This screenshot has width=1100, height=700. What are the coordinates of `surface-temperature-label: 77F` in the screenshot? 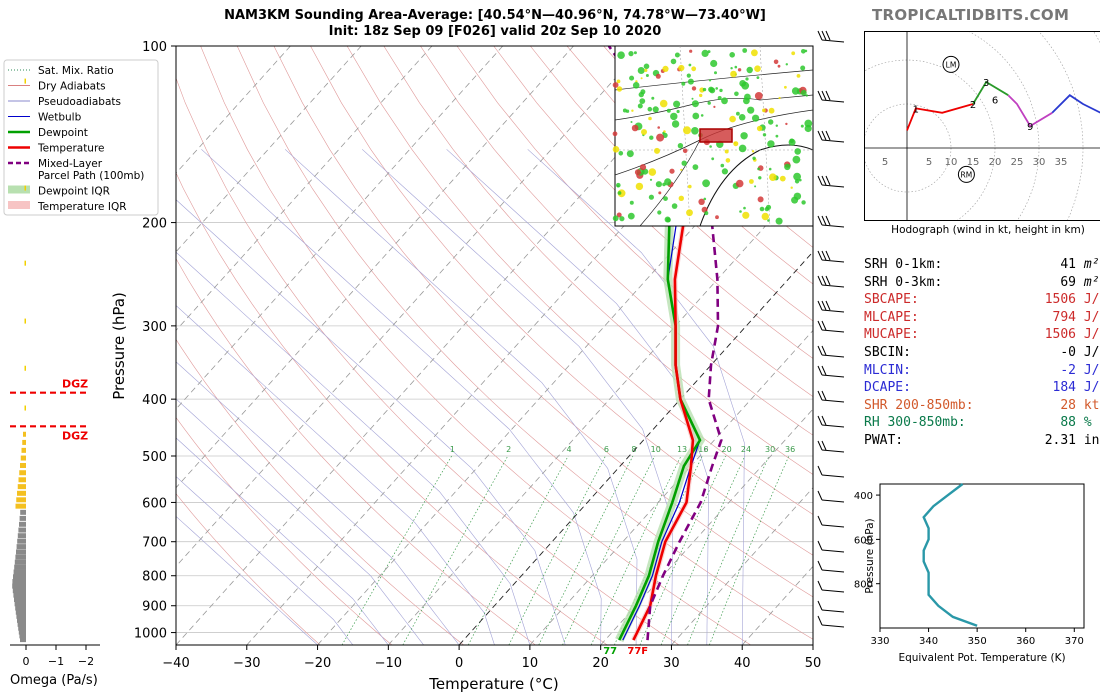 It's located at (637, 651).